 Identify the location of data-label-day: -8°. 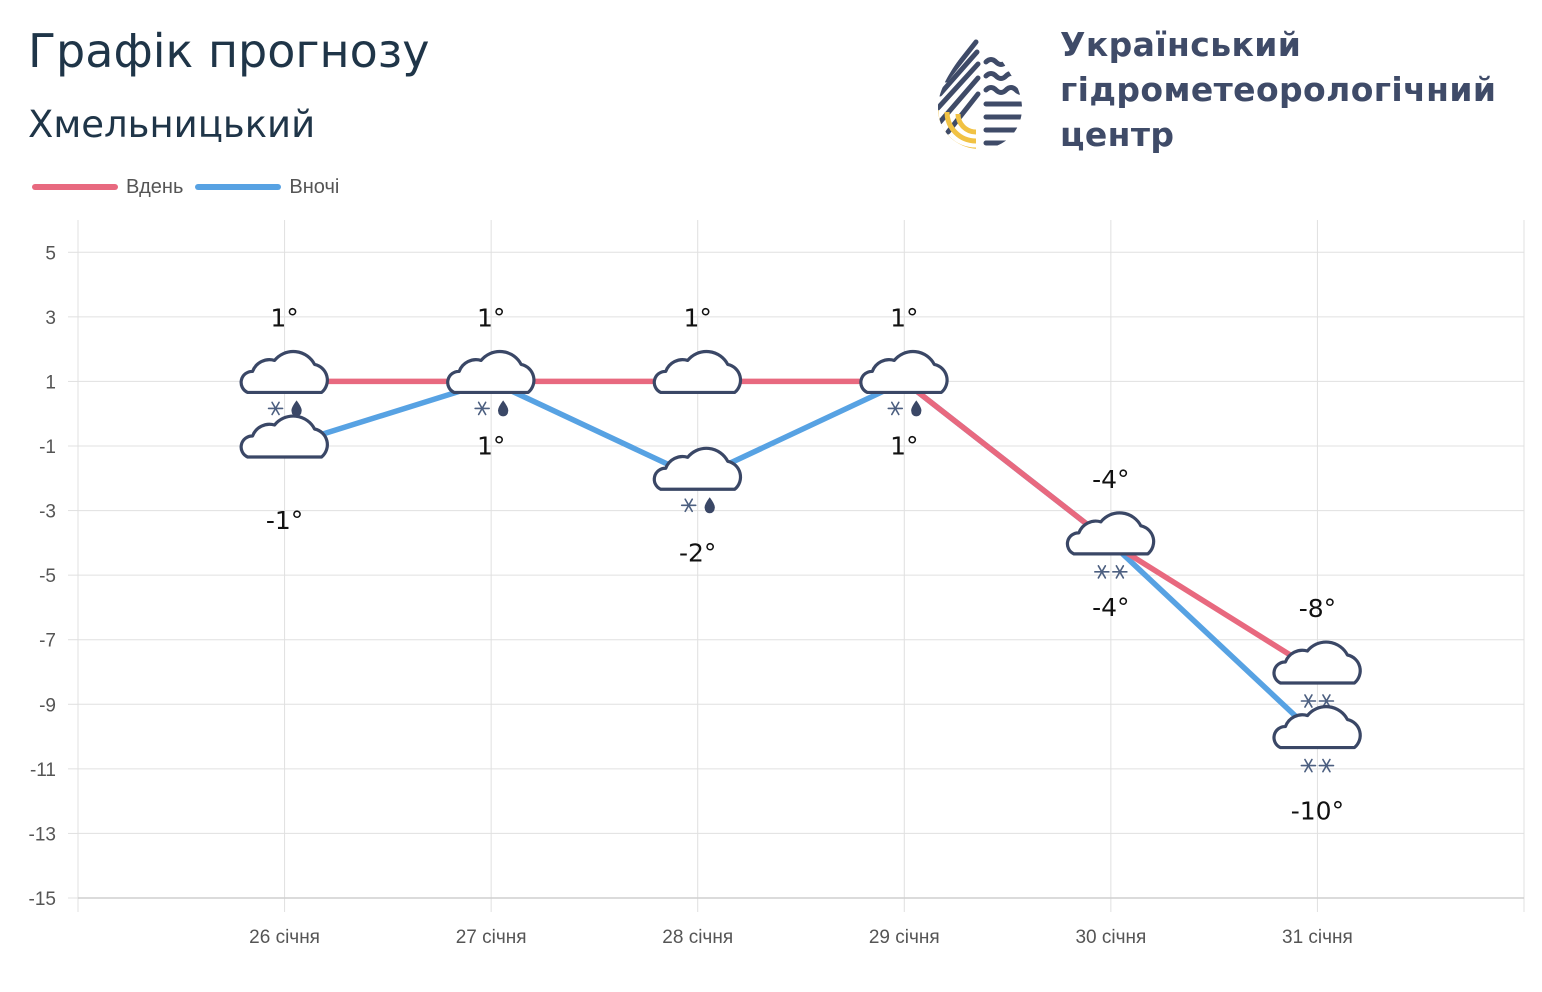
(1317, 608).